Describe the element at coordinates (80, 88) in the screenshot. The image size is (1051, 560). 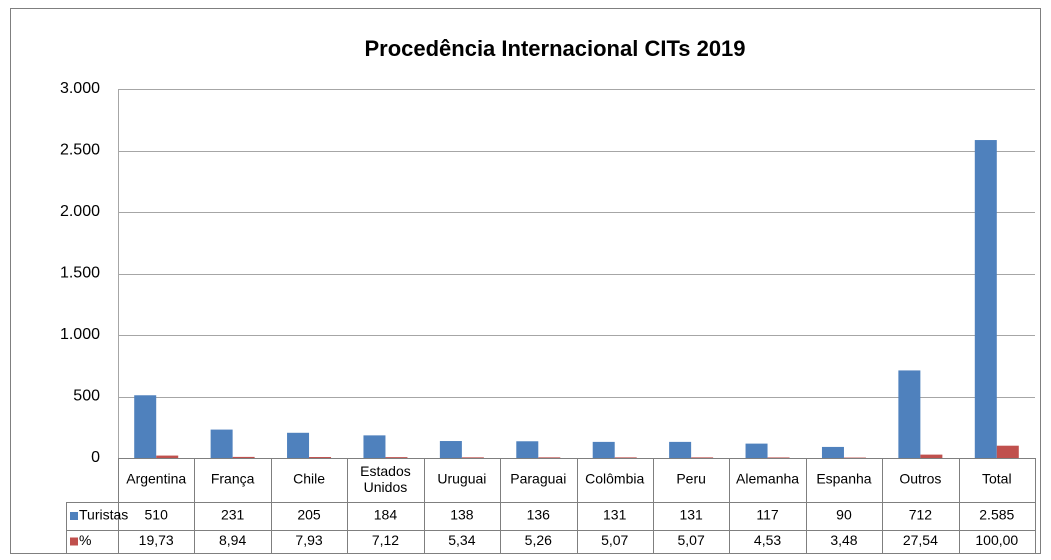
I see `y-tick-label: 3.000` at that location.